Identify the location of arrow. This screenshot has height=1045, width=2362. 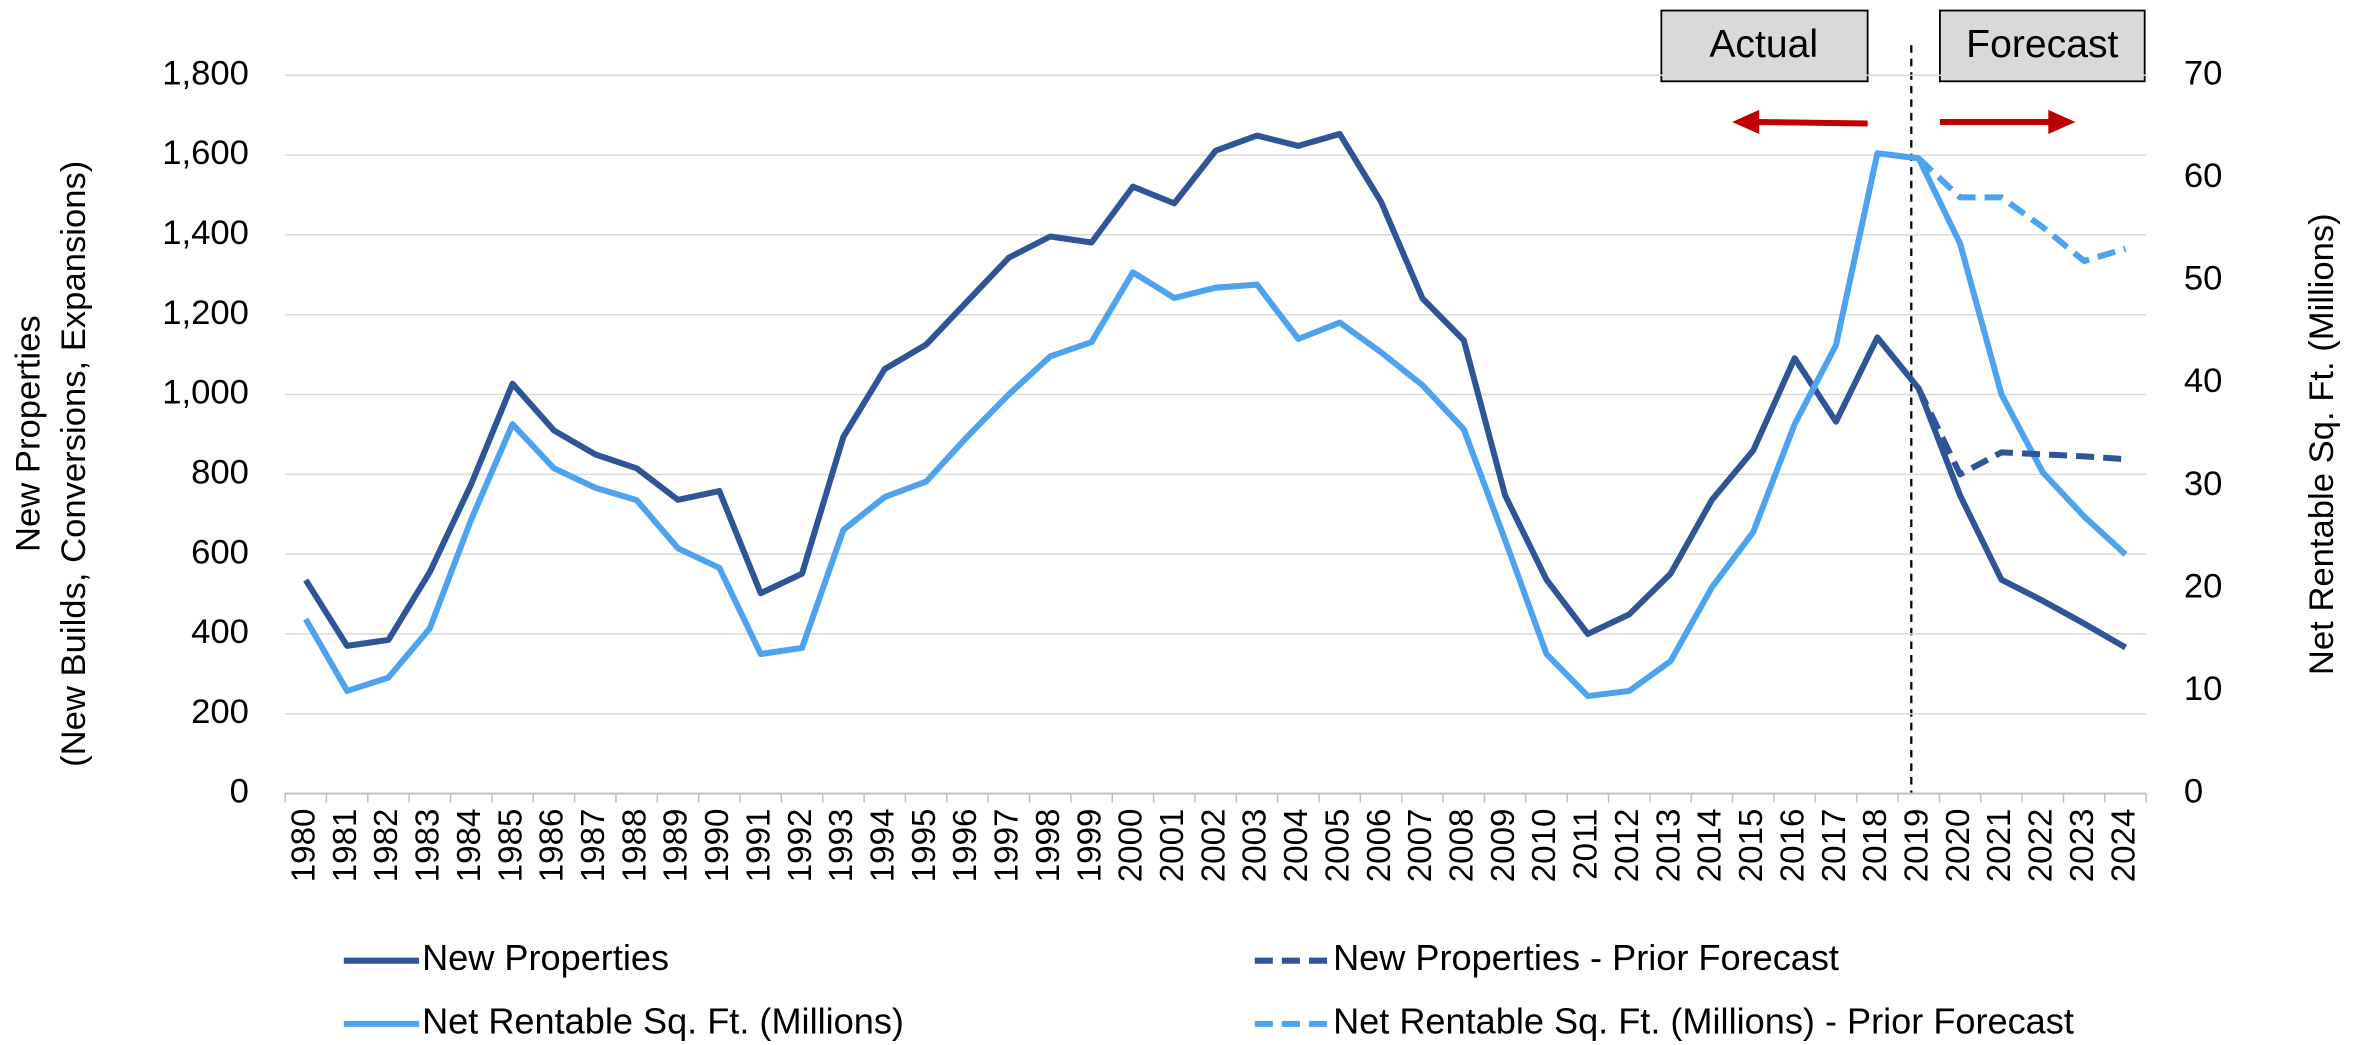
(1812, 122).